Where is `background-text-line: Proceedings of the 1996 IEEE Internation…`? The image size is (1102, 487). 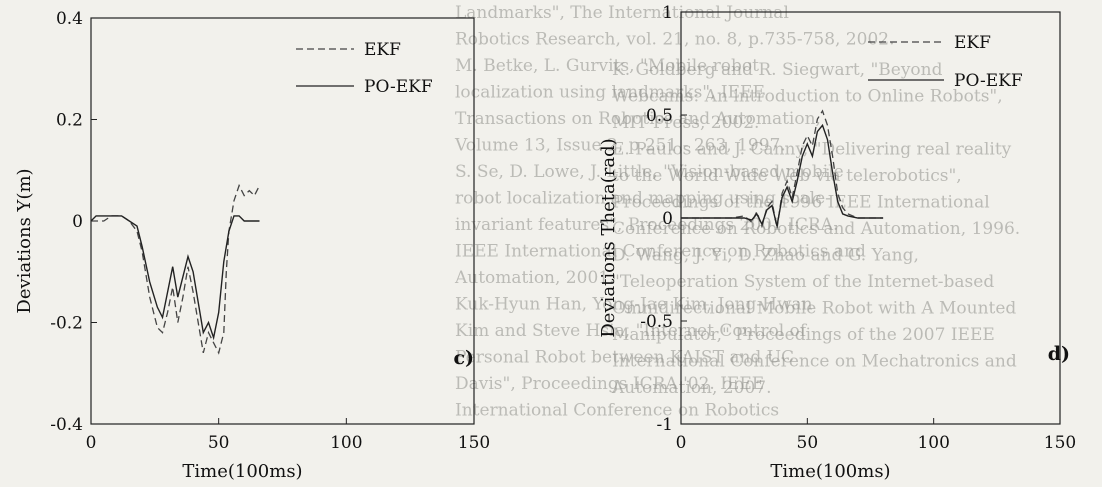 background-text-line: Proceedings of the 1996 IEEE Internation… is located at coordinates (801, 203).